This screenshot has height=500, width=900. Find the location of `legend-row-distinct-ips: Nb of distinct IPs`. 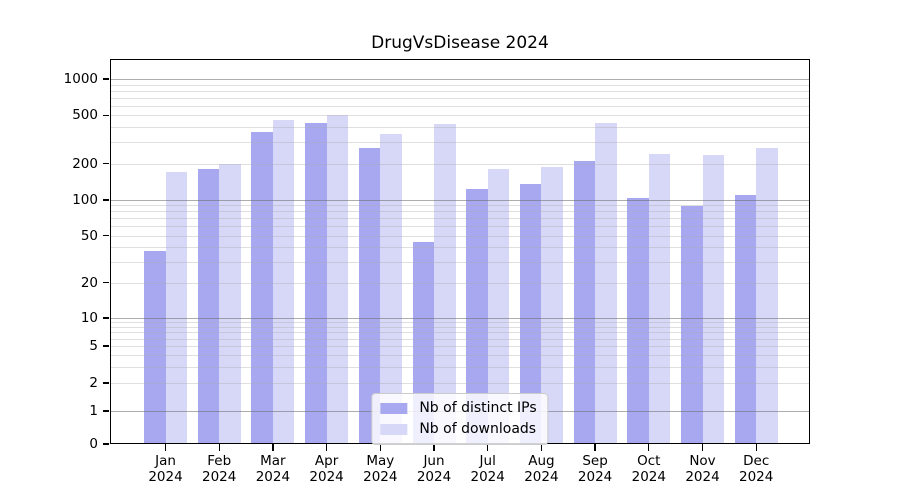

legend-row-distinct-ips: Nb of distinct IPs is located at coordinates (458, 408).